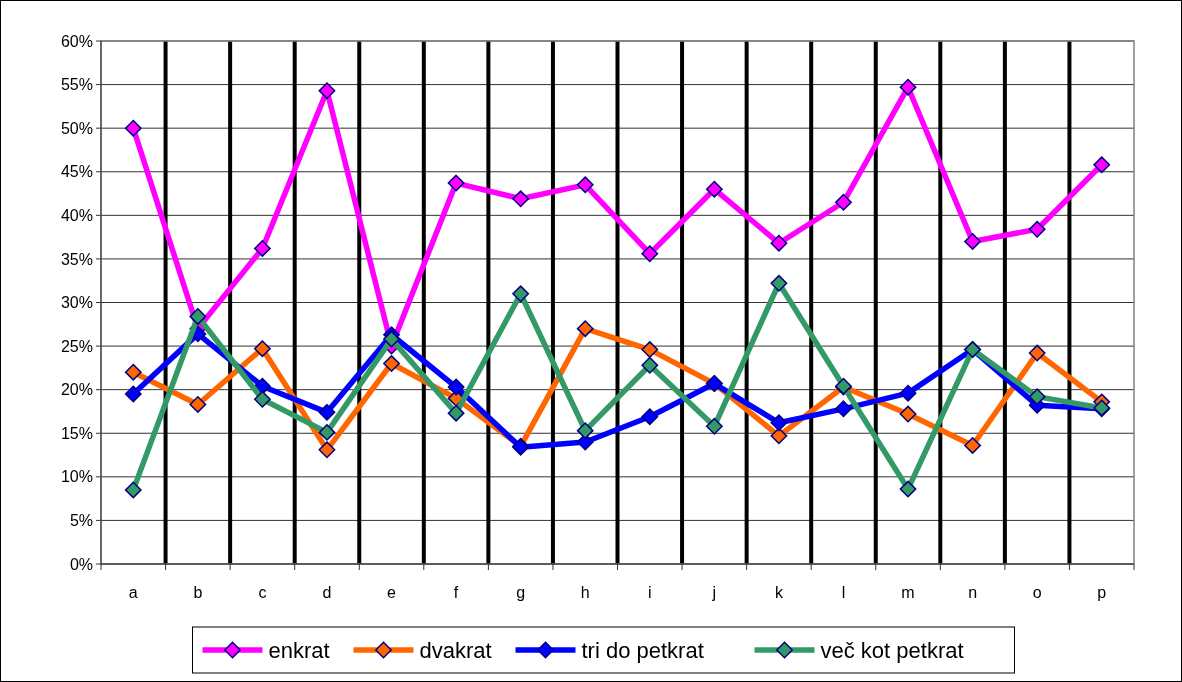  Describe the element at coordinates (76, 346) in the screenshot. I see `y-tick-label: 25%` at that location.